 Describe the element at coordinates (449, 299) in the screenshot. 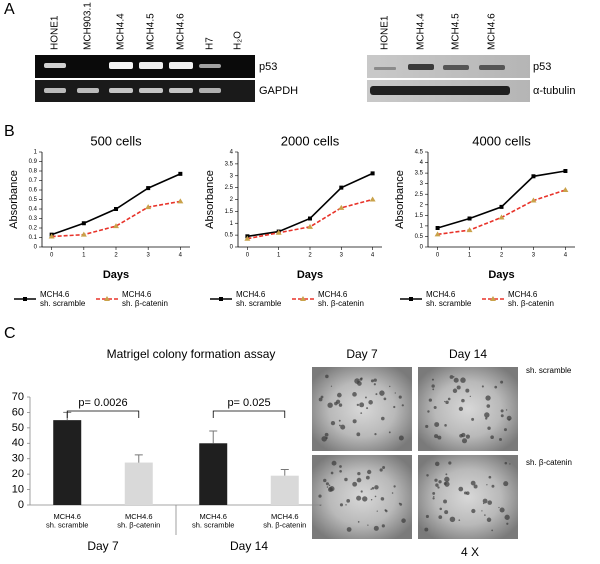

I see `legend-label: MCH4.6 sh. scramble` at that location.